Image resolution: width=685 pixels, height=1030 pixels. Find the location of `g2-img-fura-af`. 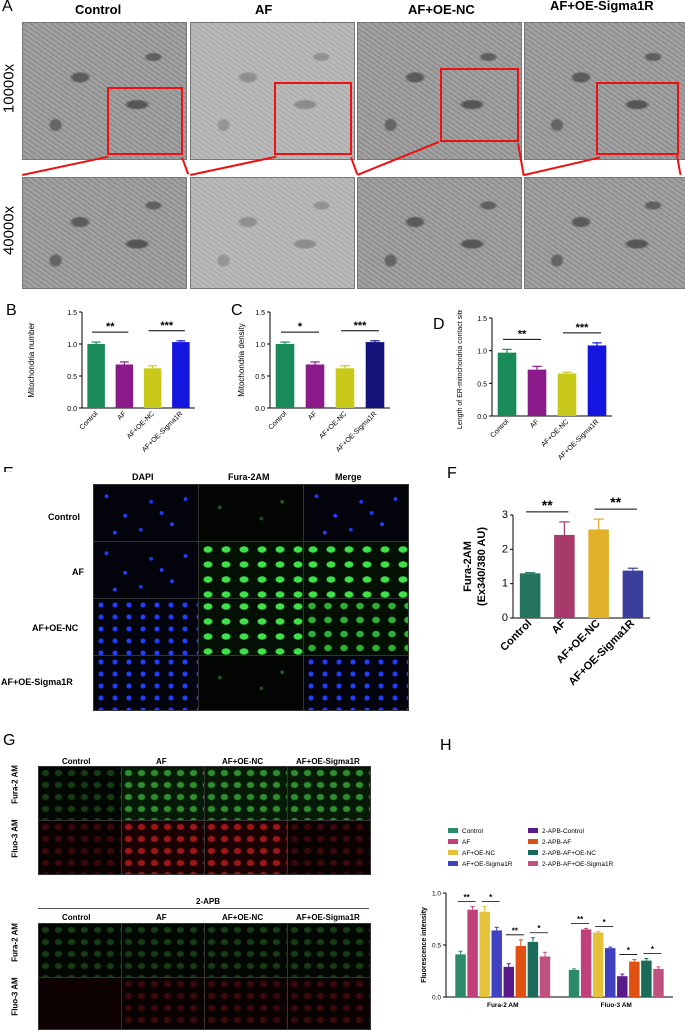

g2-img-fura-af is located at coordinates (163, 950).